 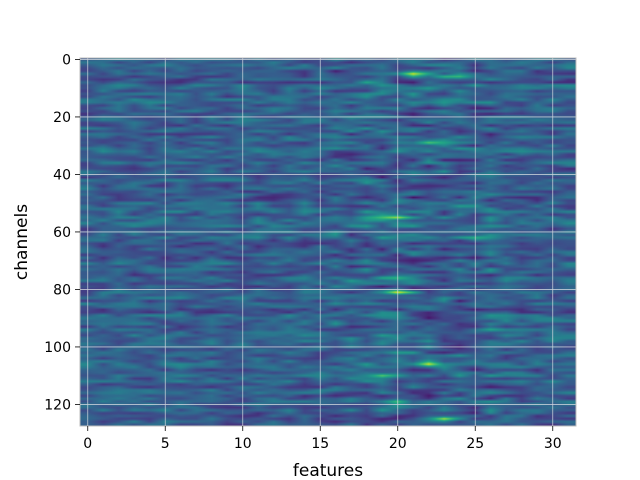 What do you see at coordinates (243, 444) in the screenshot?
I see `x-tick-label: 10` at bounding box center [243, 444].